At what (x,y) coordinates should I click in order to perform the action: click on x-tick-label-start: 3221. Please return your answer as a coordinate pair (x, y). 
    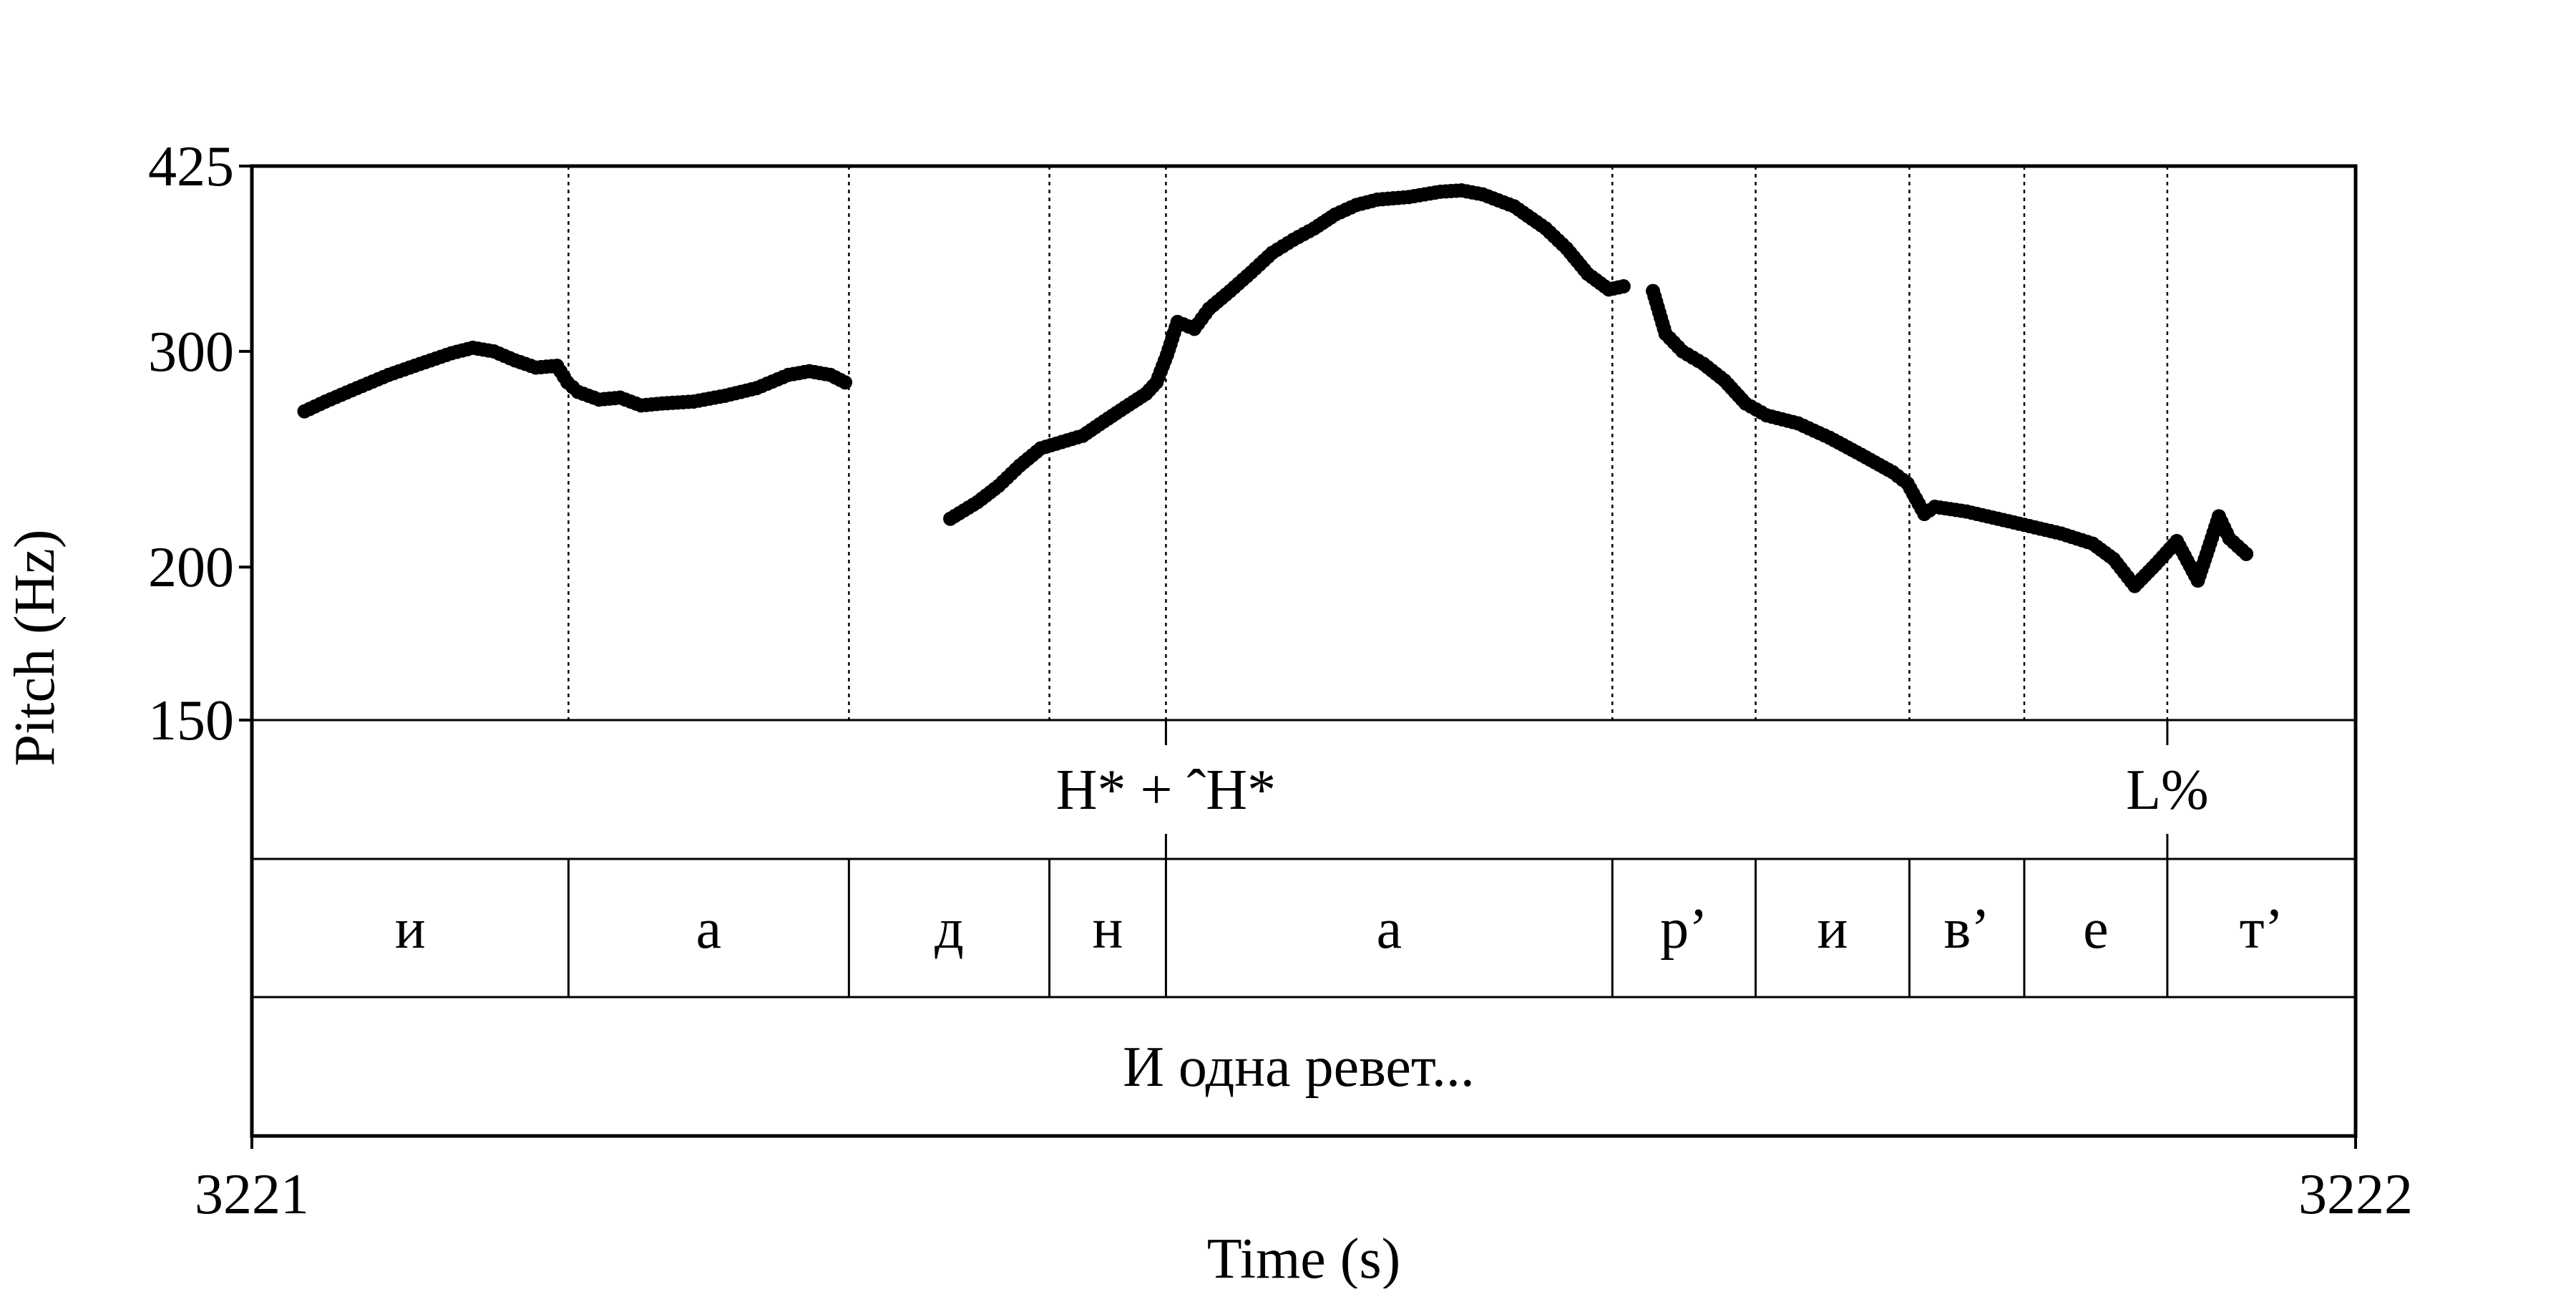
    Looking at the image, I should click on (252, 1194).